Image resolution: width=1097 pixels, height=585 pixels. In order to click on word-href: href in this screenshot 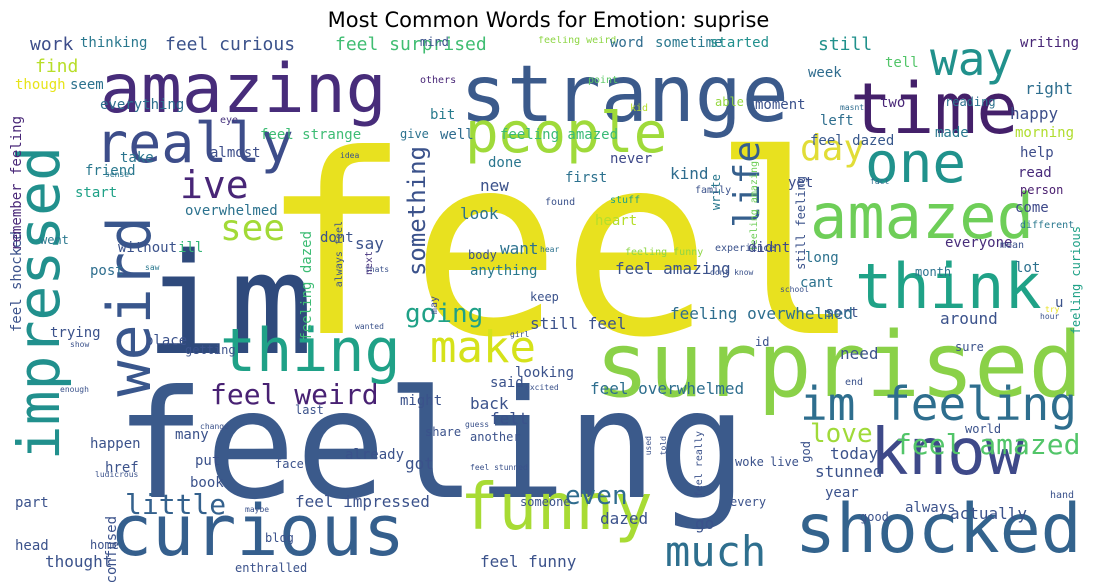, I will do `click(122, 468)`.